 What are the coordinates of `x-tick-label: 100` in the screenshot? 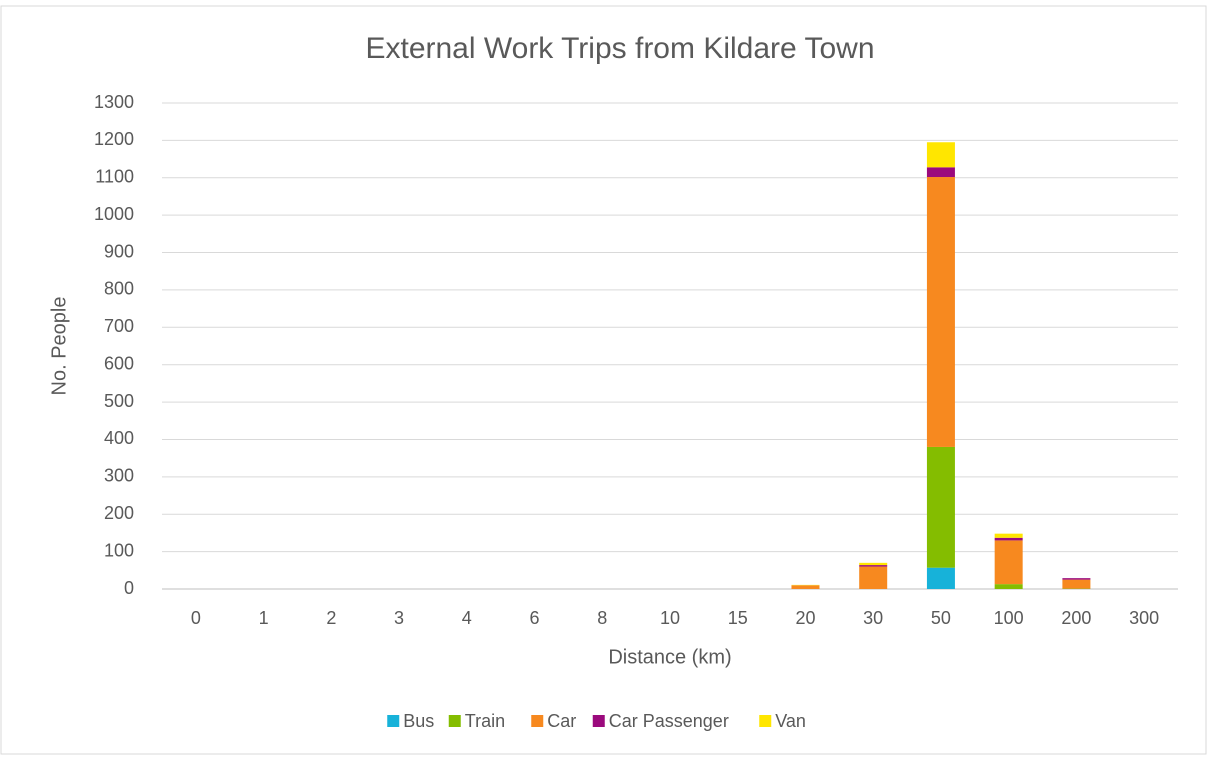 It's located at (1009, 618).